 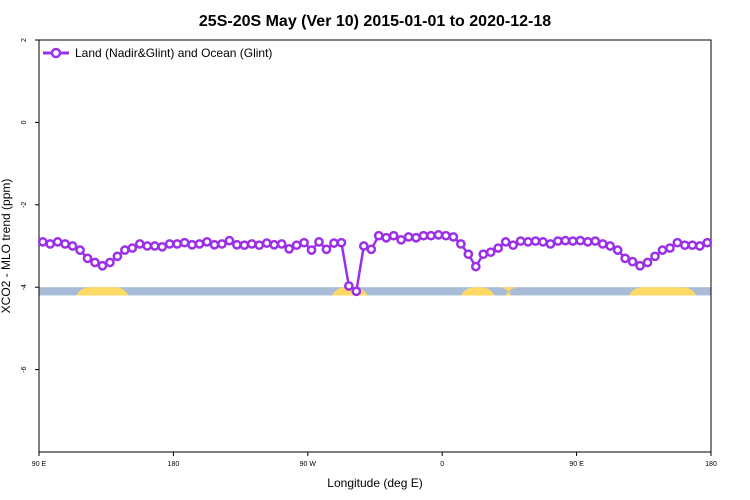 What do you see at coordinates (173, 53) in the screenshot?
I see `legend-entry-label: Land (Nadir&Glint) and Ocean (Glint)` at bounding box center [173, 53].